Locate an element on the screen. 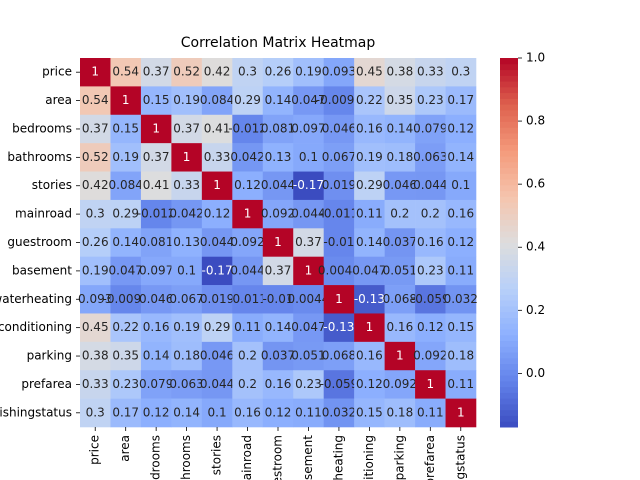  cell-label: -0.011 is located at coordinates (247, 299).